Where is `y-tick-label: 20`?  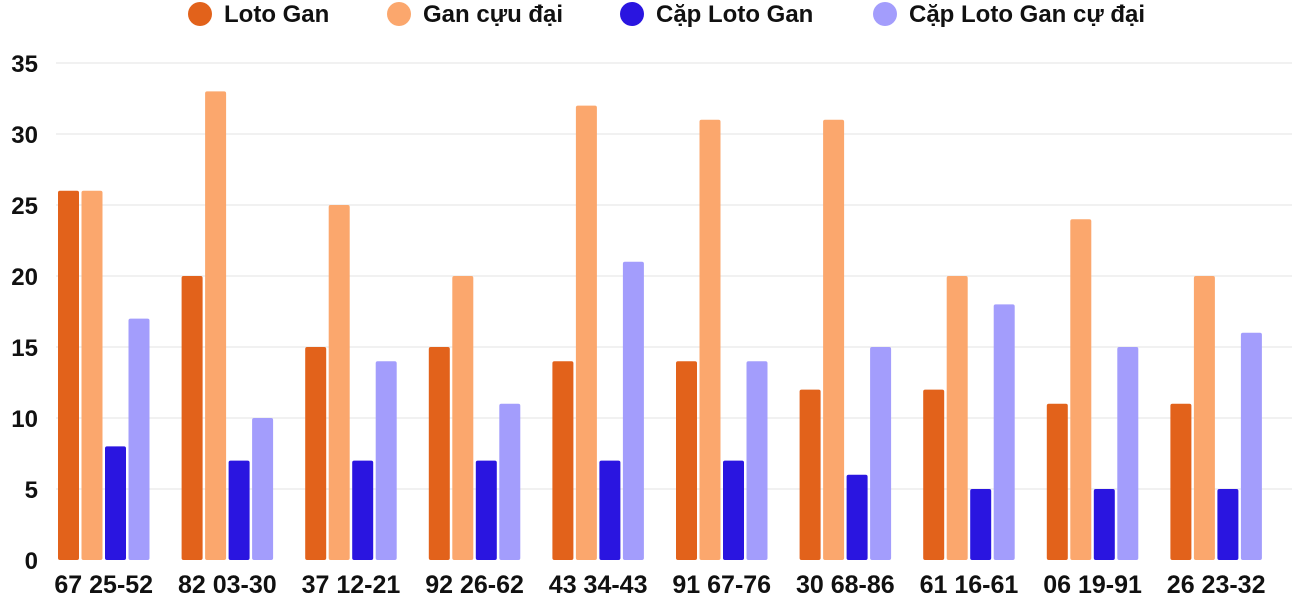 y-tick-label: 20 is located at coordinates (24, 277).